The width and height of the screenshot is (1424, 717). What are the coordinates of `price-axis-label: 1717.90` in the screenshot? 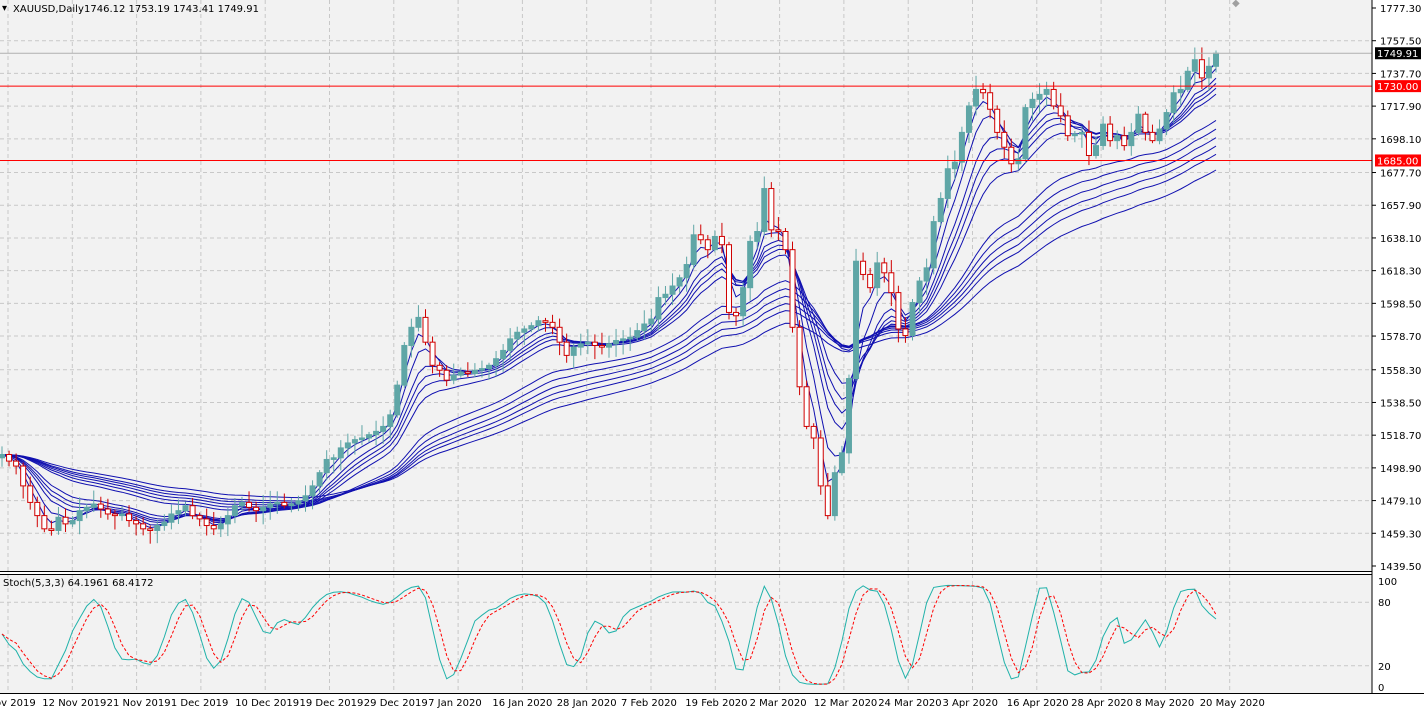 It's located at (1400, 107).